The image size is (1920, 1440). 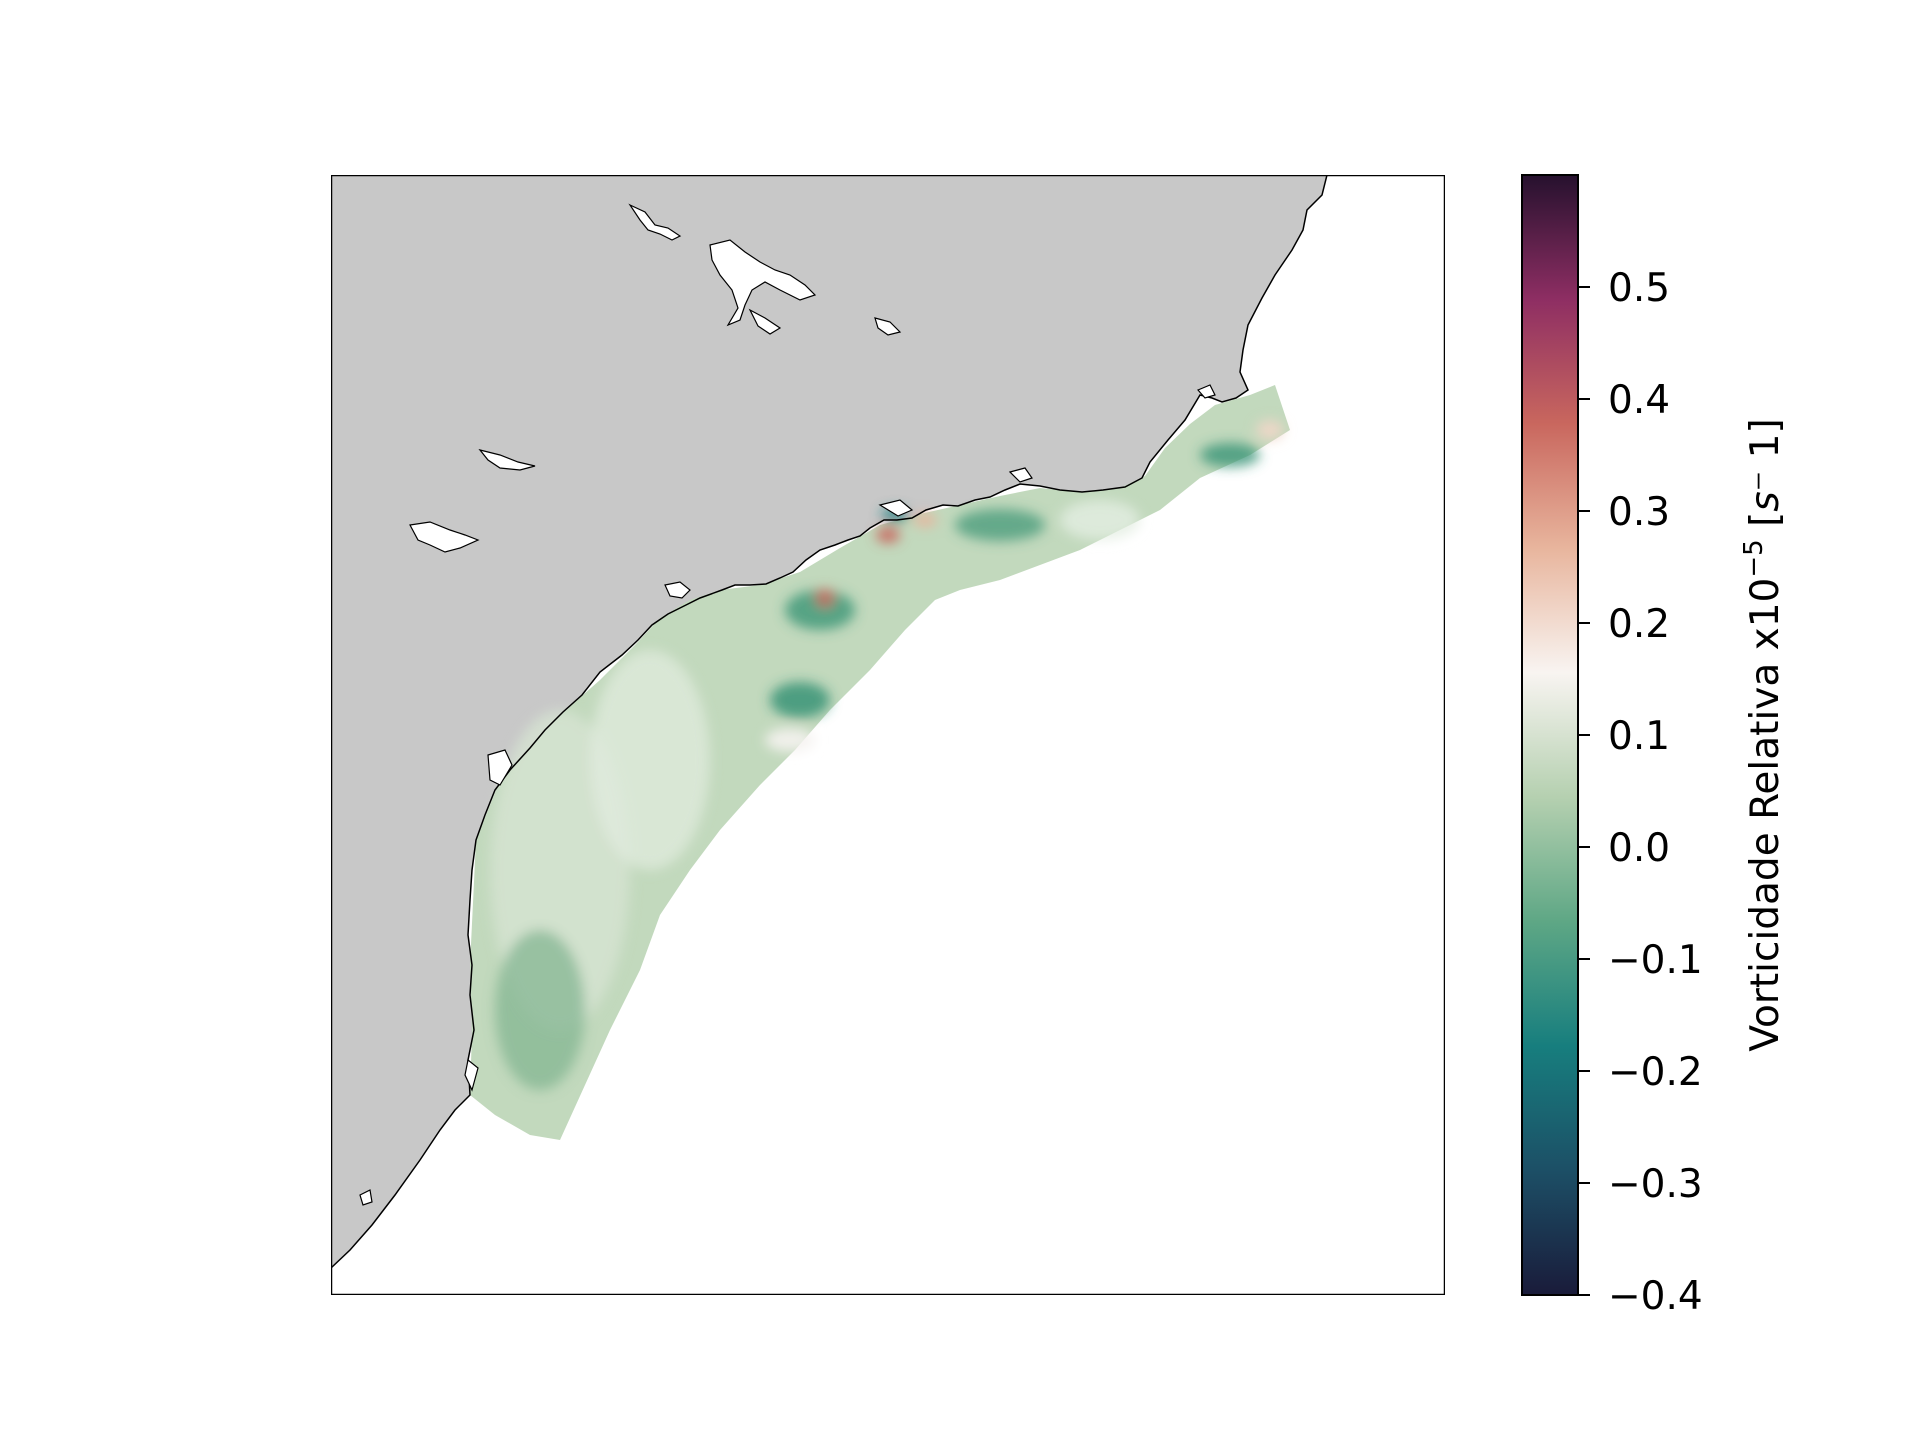 What do you see at coordinates (1550, 735) in the screenshot?
I see `colorbar-gradient` at bounding box center [1550, 735].